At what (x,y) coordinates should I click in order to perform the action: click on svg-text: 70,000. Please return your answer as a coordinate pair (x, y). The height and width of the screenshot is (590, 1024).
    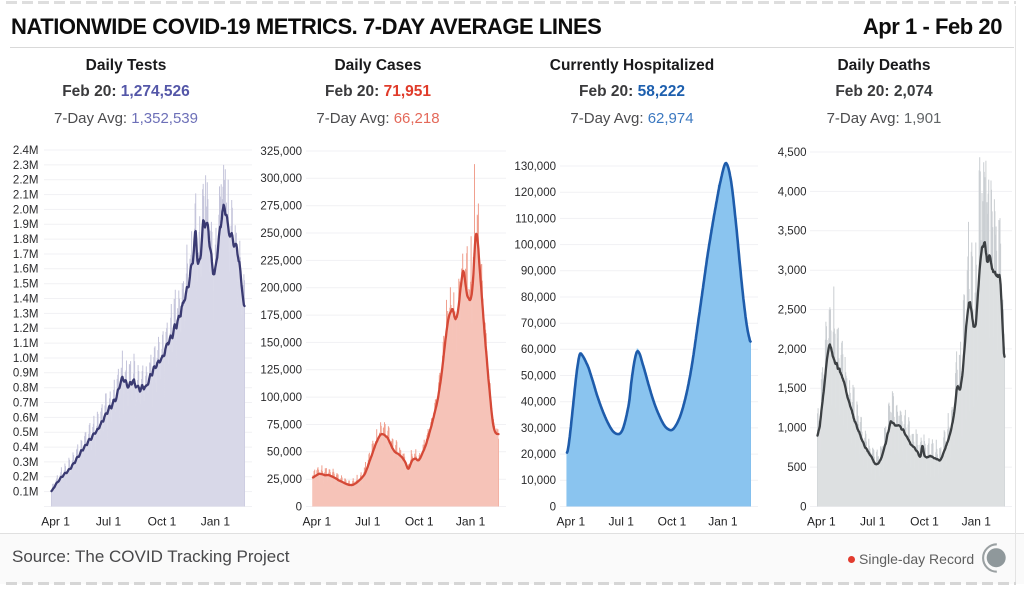
    Looking at the image, I should click on (538, 324).